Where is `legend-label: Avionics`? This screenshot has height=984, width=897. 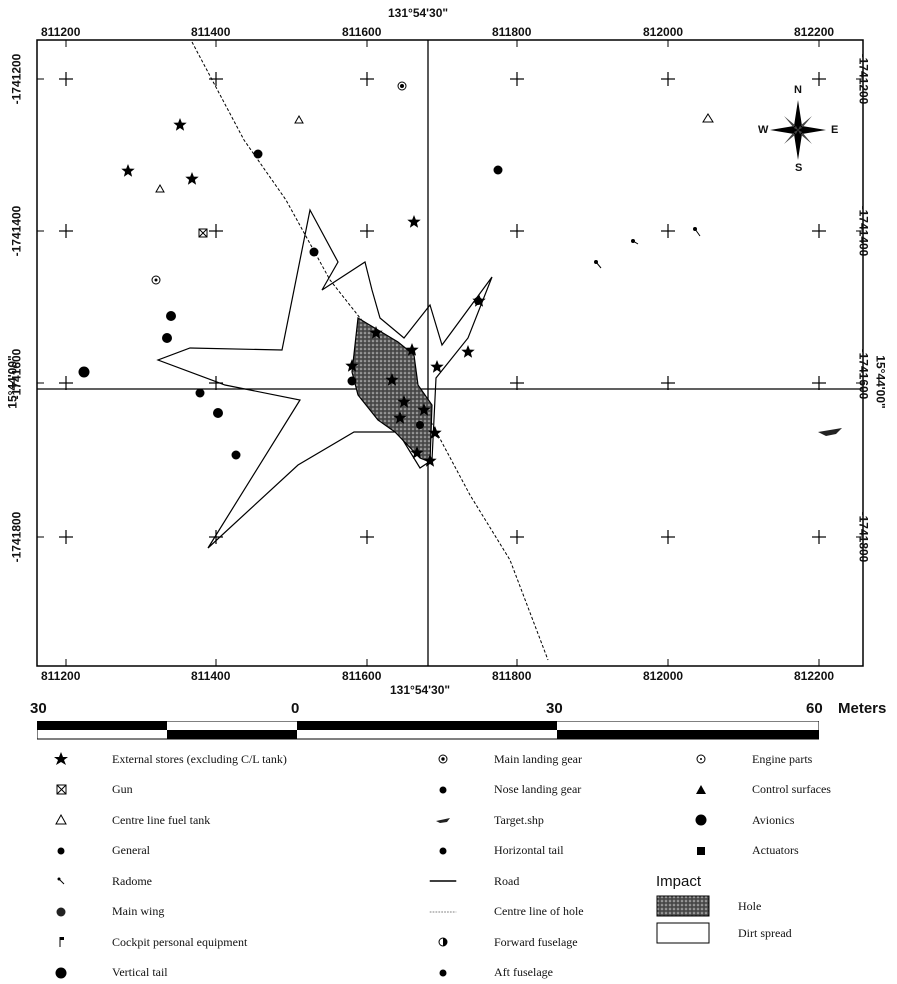
legend-label: Avionics is located at coordinates (773, 819).